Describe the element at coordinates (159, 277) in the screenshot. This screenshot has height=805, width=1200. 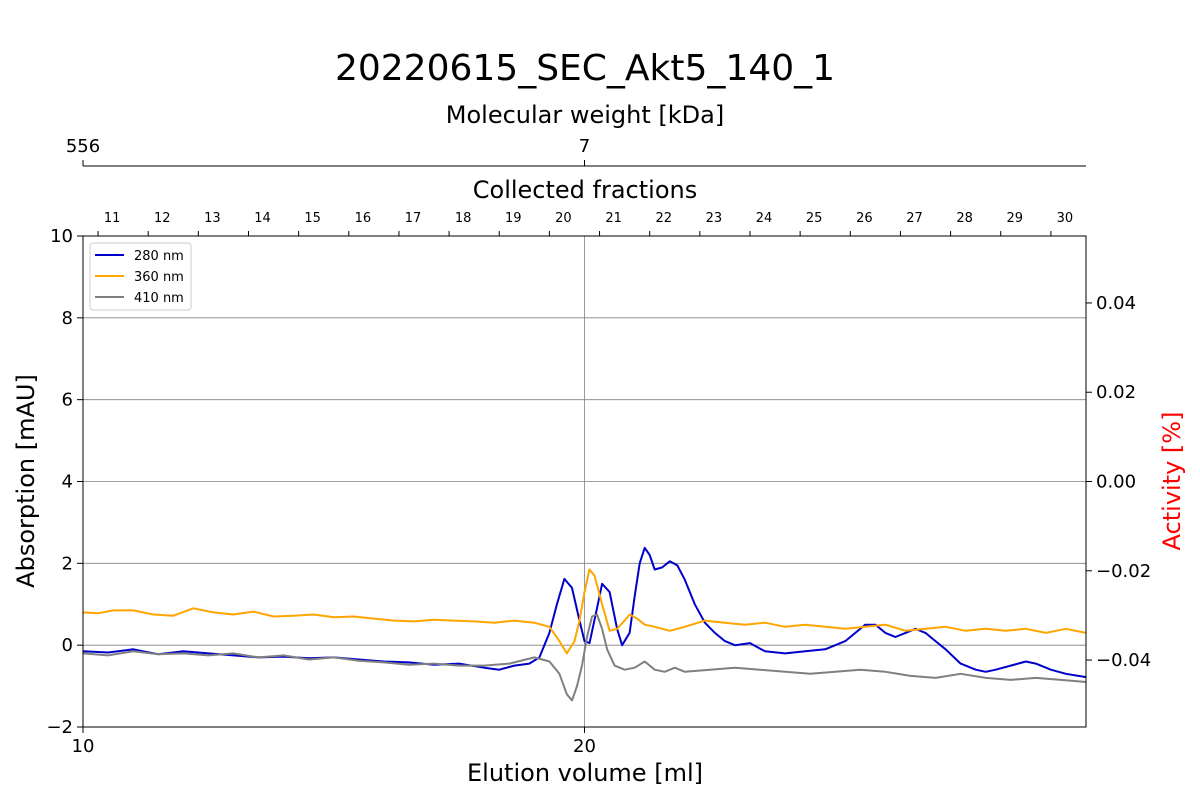
I see `legend-label: 360 nm` at that location.